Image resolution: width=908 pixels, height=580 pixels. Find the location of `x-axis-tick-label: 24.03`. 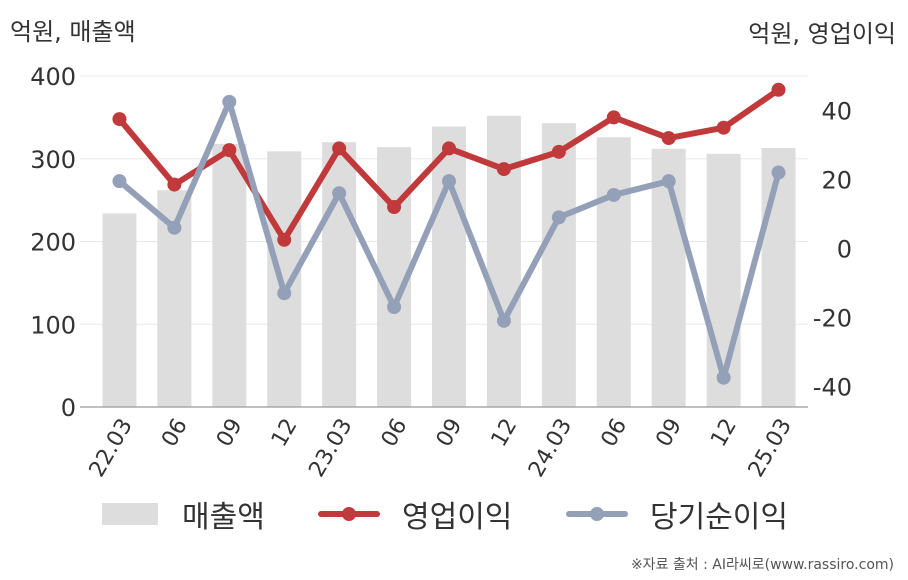

x-axis-tick-label: 24.03 is located at coordinates (550, 448).